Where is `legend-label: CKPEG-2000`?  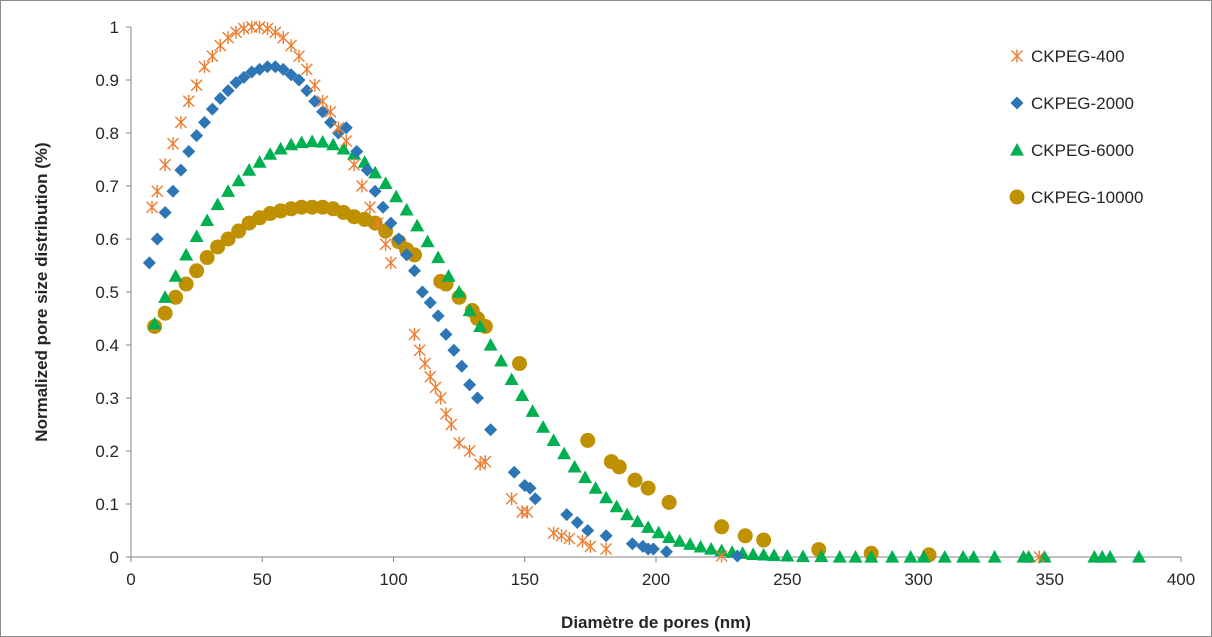
legend-label: CKPEG-2000 is located at coordinates (1082, 103).